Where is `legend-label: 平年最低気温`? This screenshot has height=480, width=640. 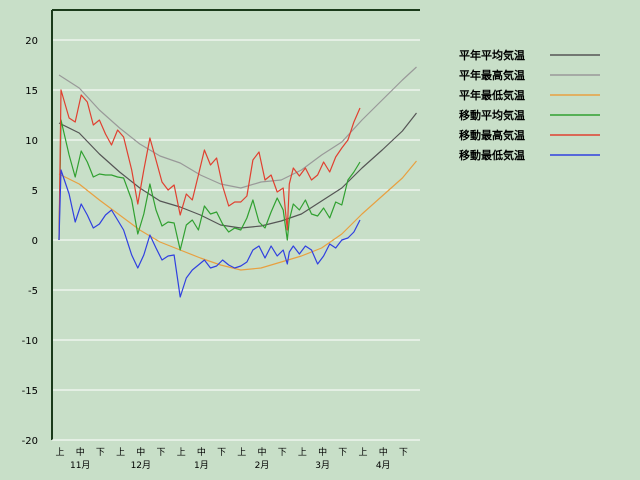 legend-label: 平年最低気温 is located at coordinates (492, 95).